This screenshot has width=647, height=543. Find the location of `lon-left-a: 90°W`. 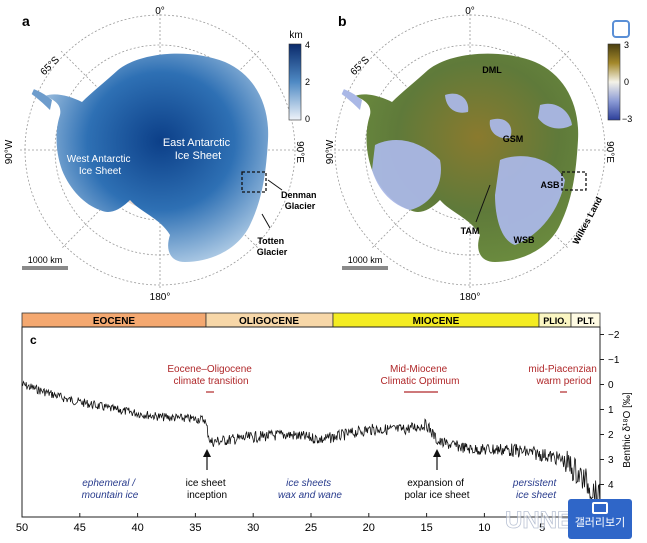

lon-left-a: 90°W is located at coordinates (9, 151).